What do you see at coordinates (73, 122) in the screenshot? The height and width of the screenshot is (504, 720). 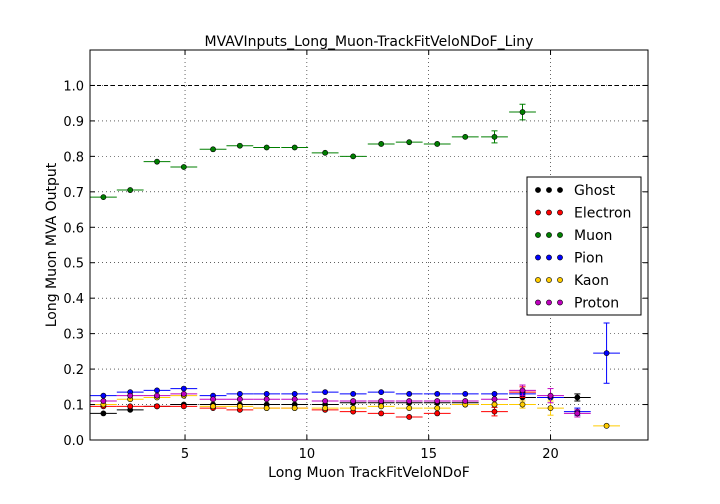 I see `y-tick-label: 0.9` at bounding box center [73, 122].